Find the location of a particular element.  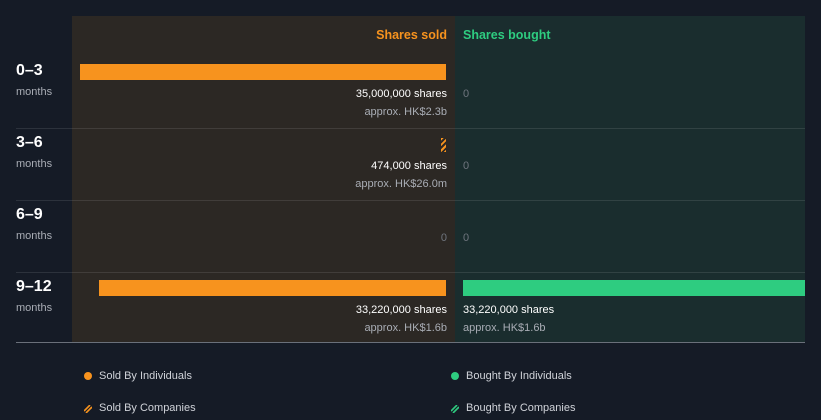

sold-zero-label: 0 is located at coordinates (443, 238).